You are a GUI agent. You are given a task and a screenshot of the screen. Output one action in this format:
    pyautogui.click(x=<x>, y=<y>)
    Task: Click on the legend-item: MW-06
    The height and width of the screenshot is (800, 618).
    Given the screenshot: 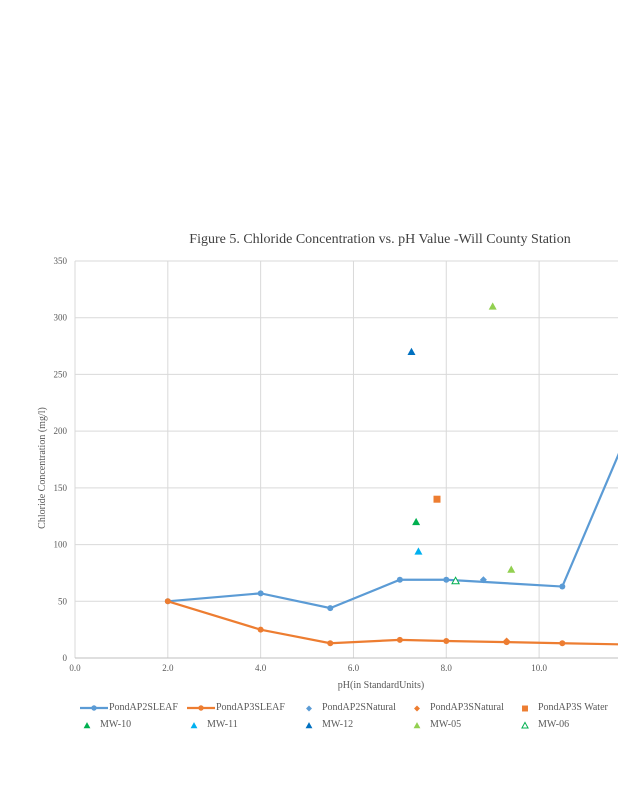 What is the action you would take?
    pyautogui.click(x=543, y=725)
    